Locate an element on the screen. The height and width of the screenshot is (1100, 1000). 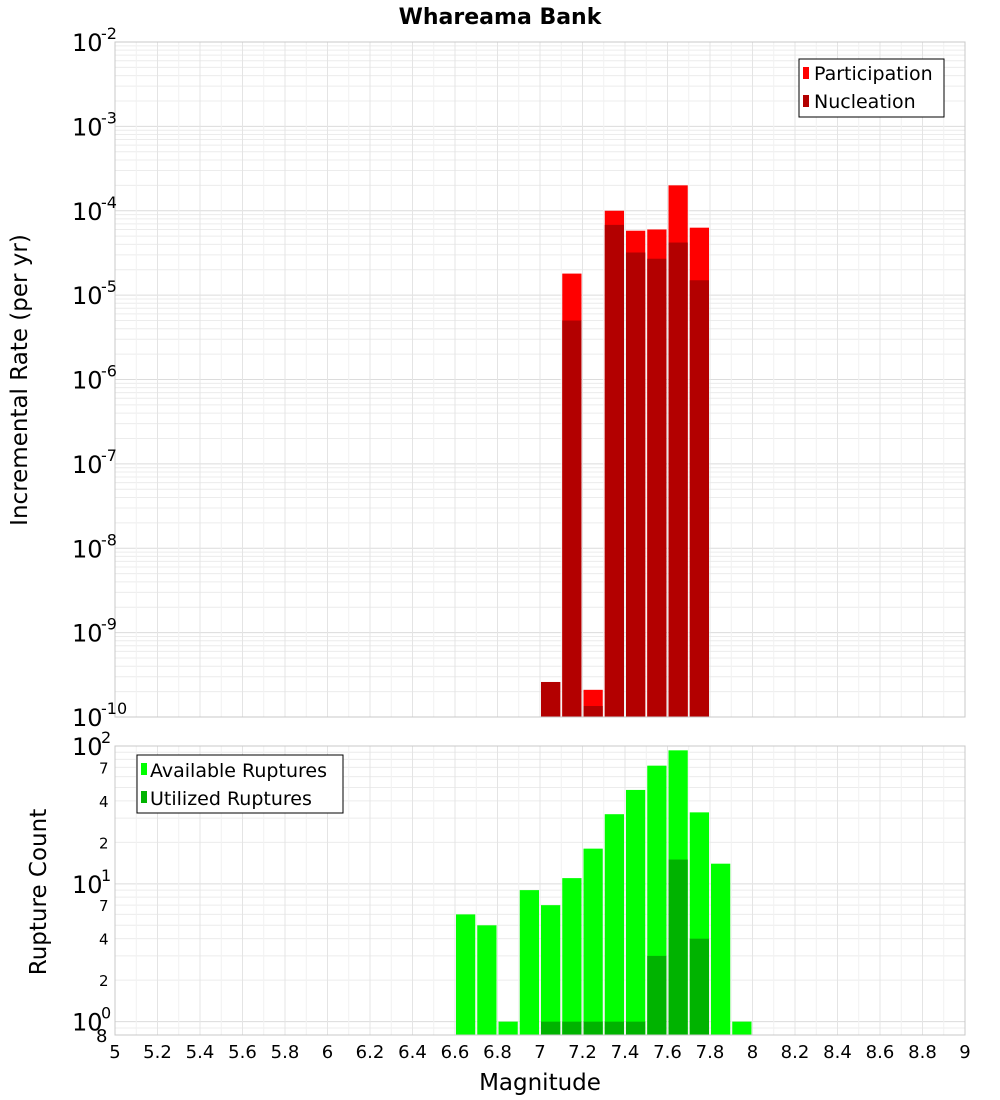
x-tick-label: 8.4 is located at coordinates (837, 1052).